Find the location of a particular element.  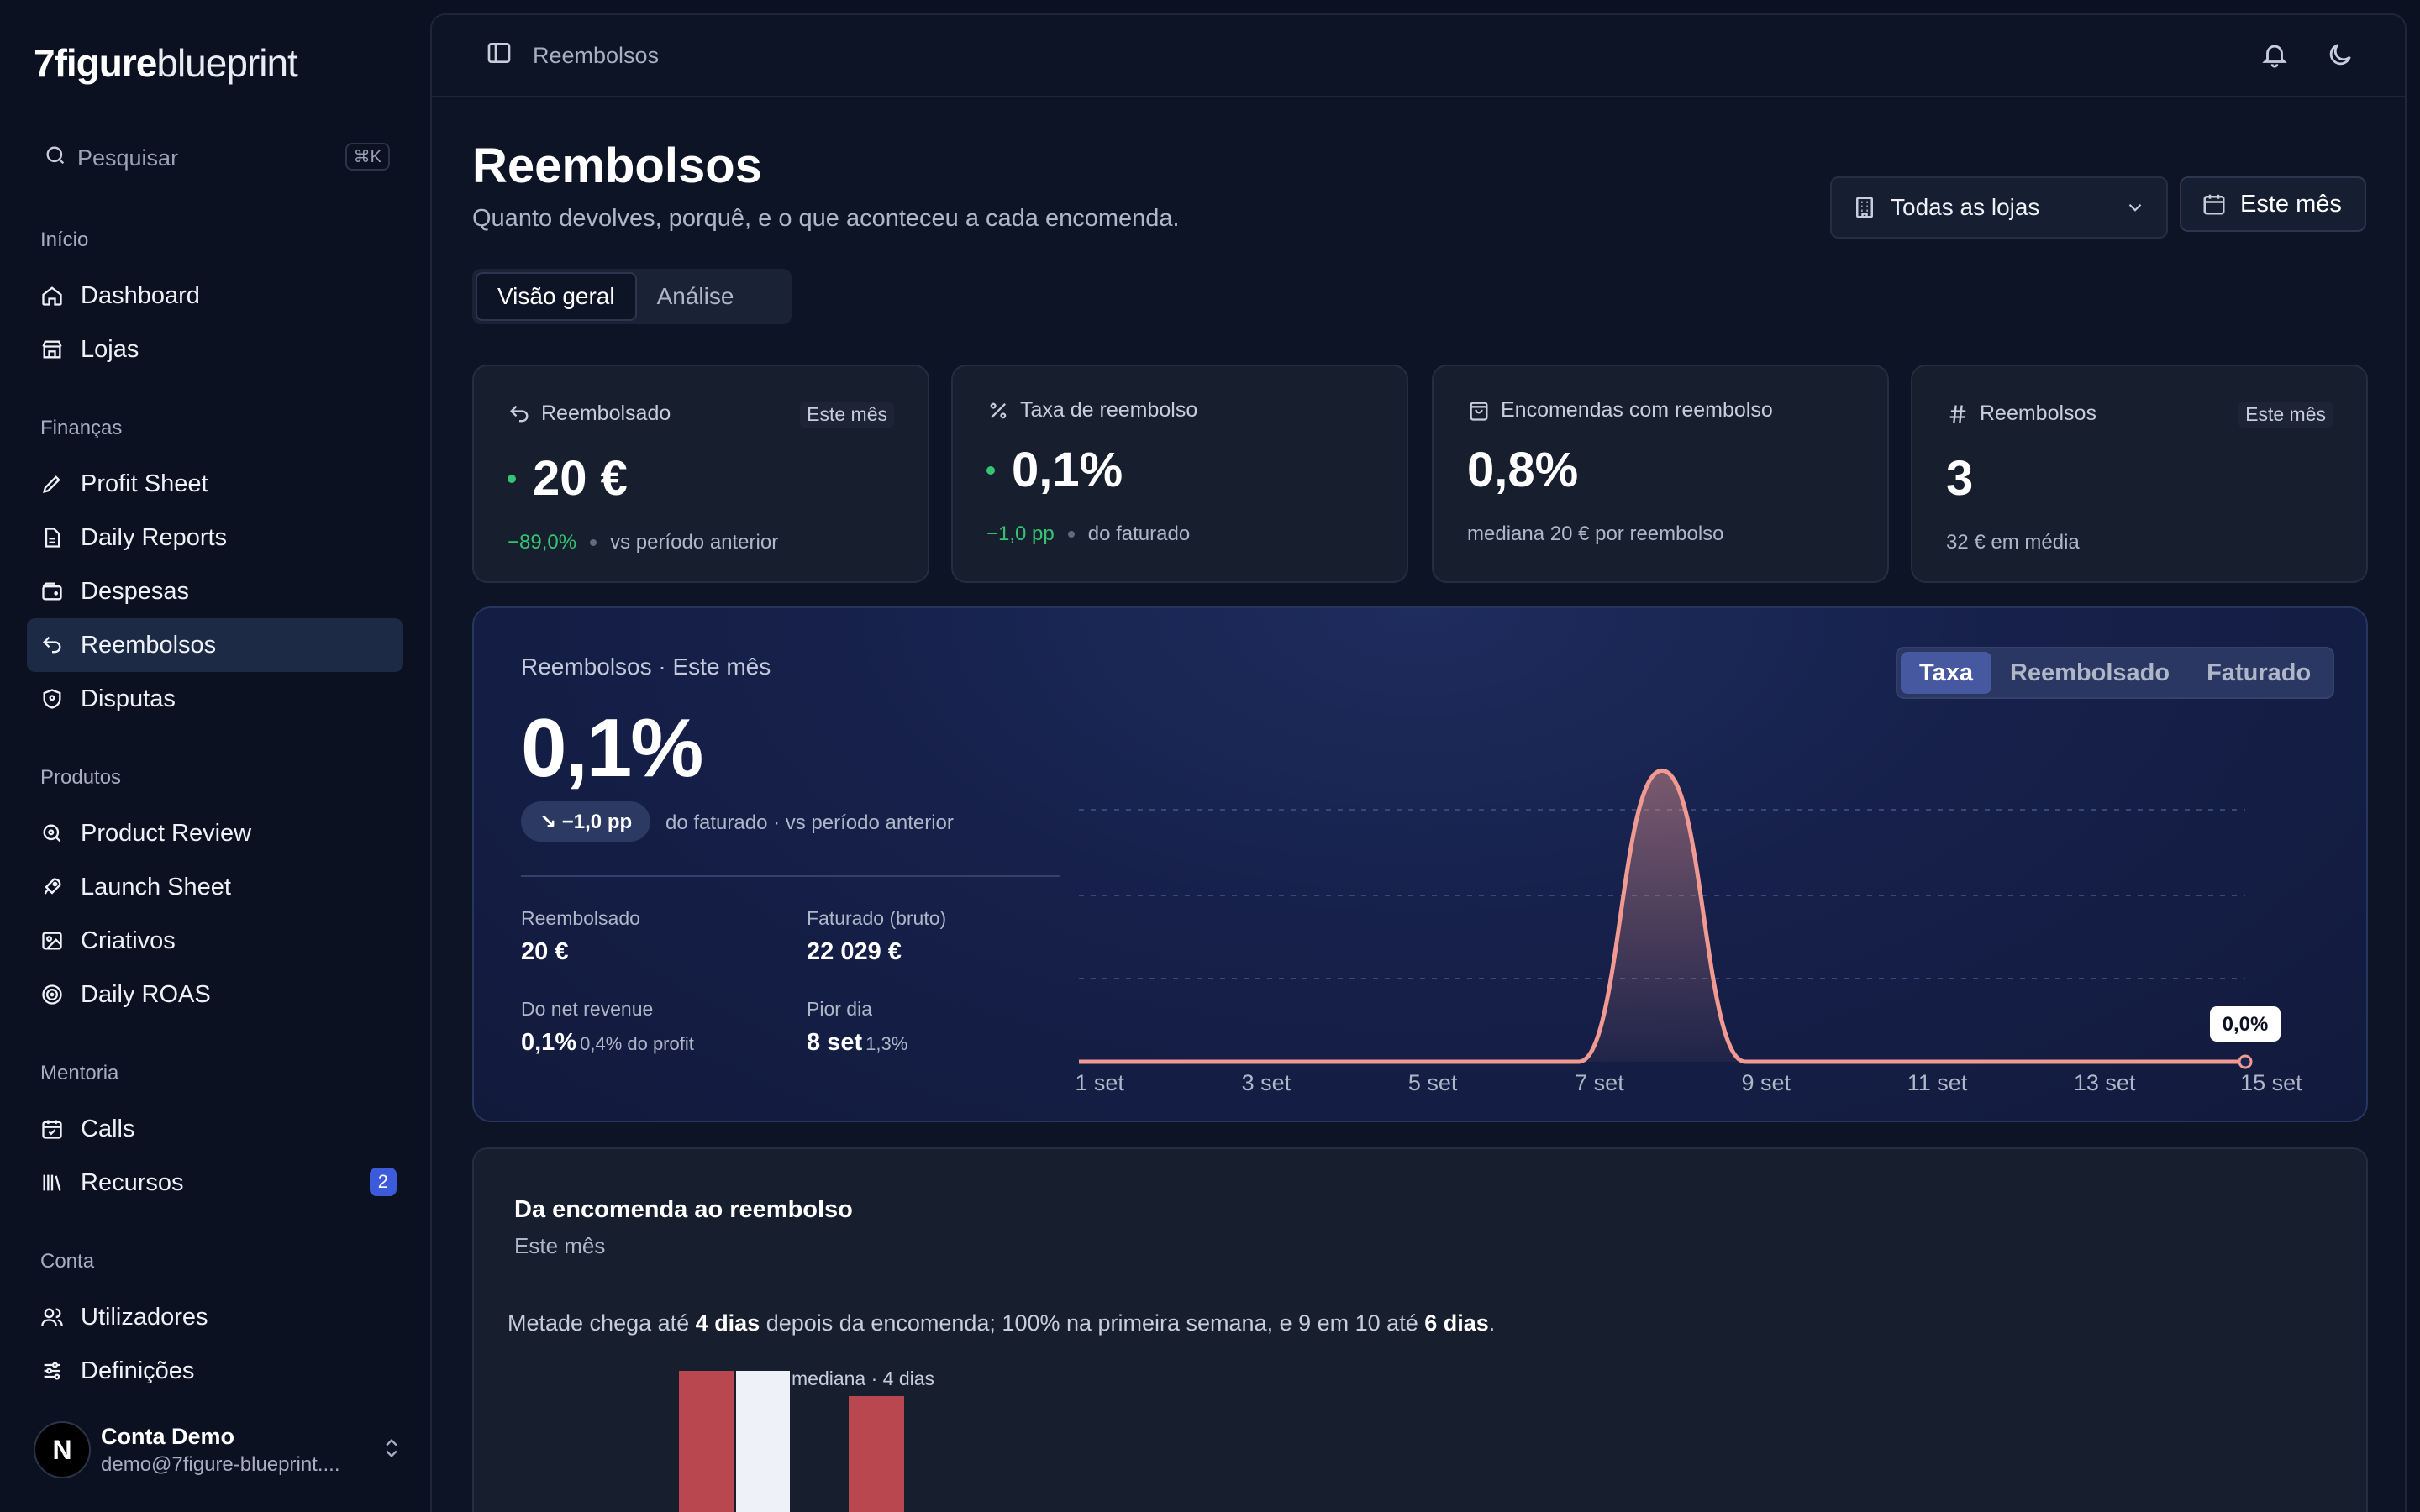

histogram-bar-median is located at coordinates (763, 1441).